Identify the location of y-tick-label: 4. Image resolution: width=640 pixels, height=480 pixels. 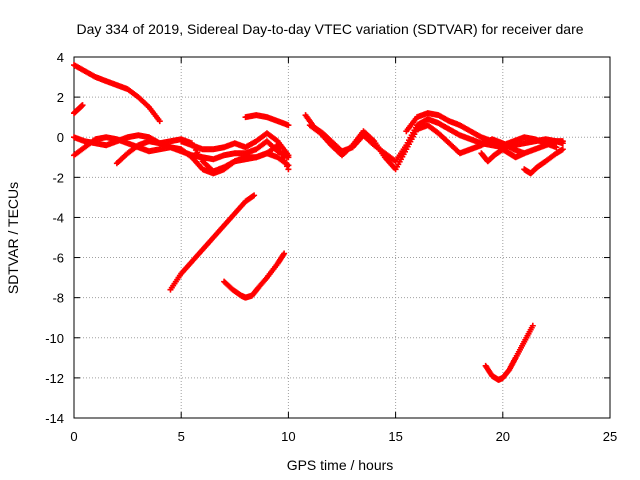
(60, 57).